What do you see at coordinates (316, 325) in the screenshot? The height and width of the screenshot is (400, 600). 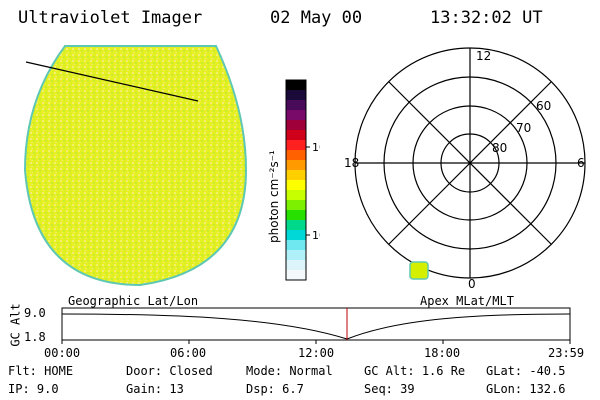 I see `altitude-timeline` at bounding box center [316, 325].